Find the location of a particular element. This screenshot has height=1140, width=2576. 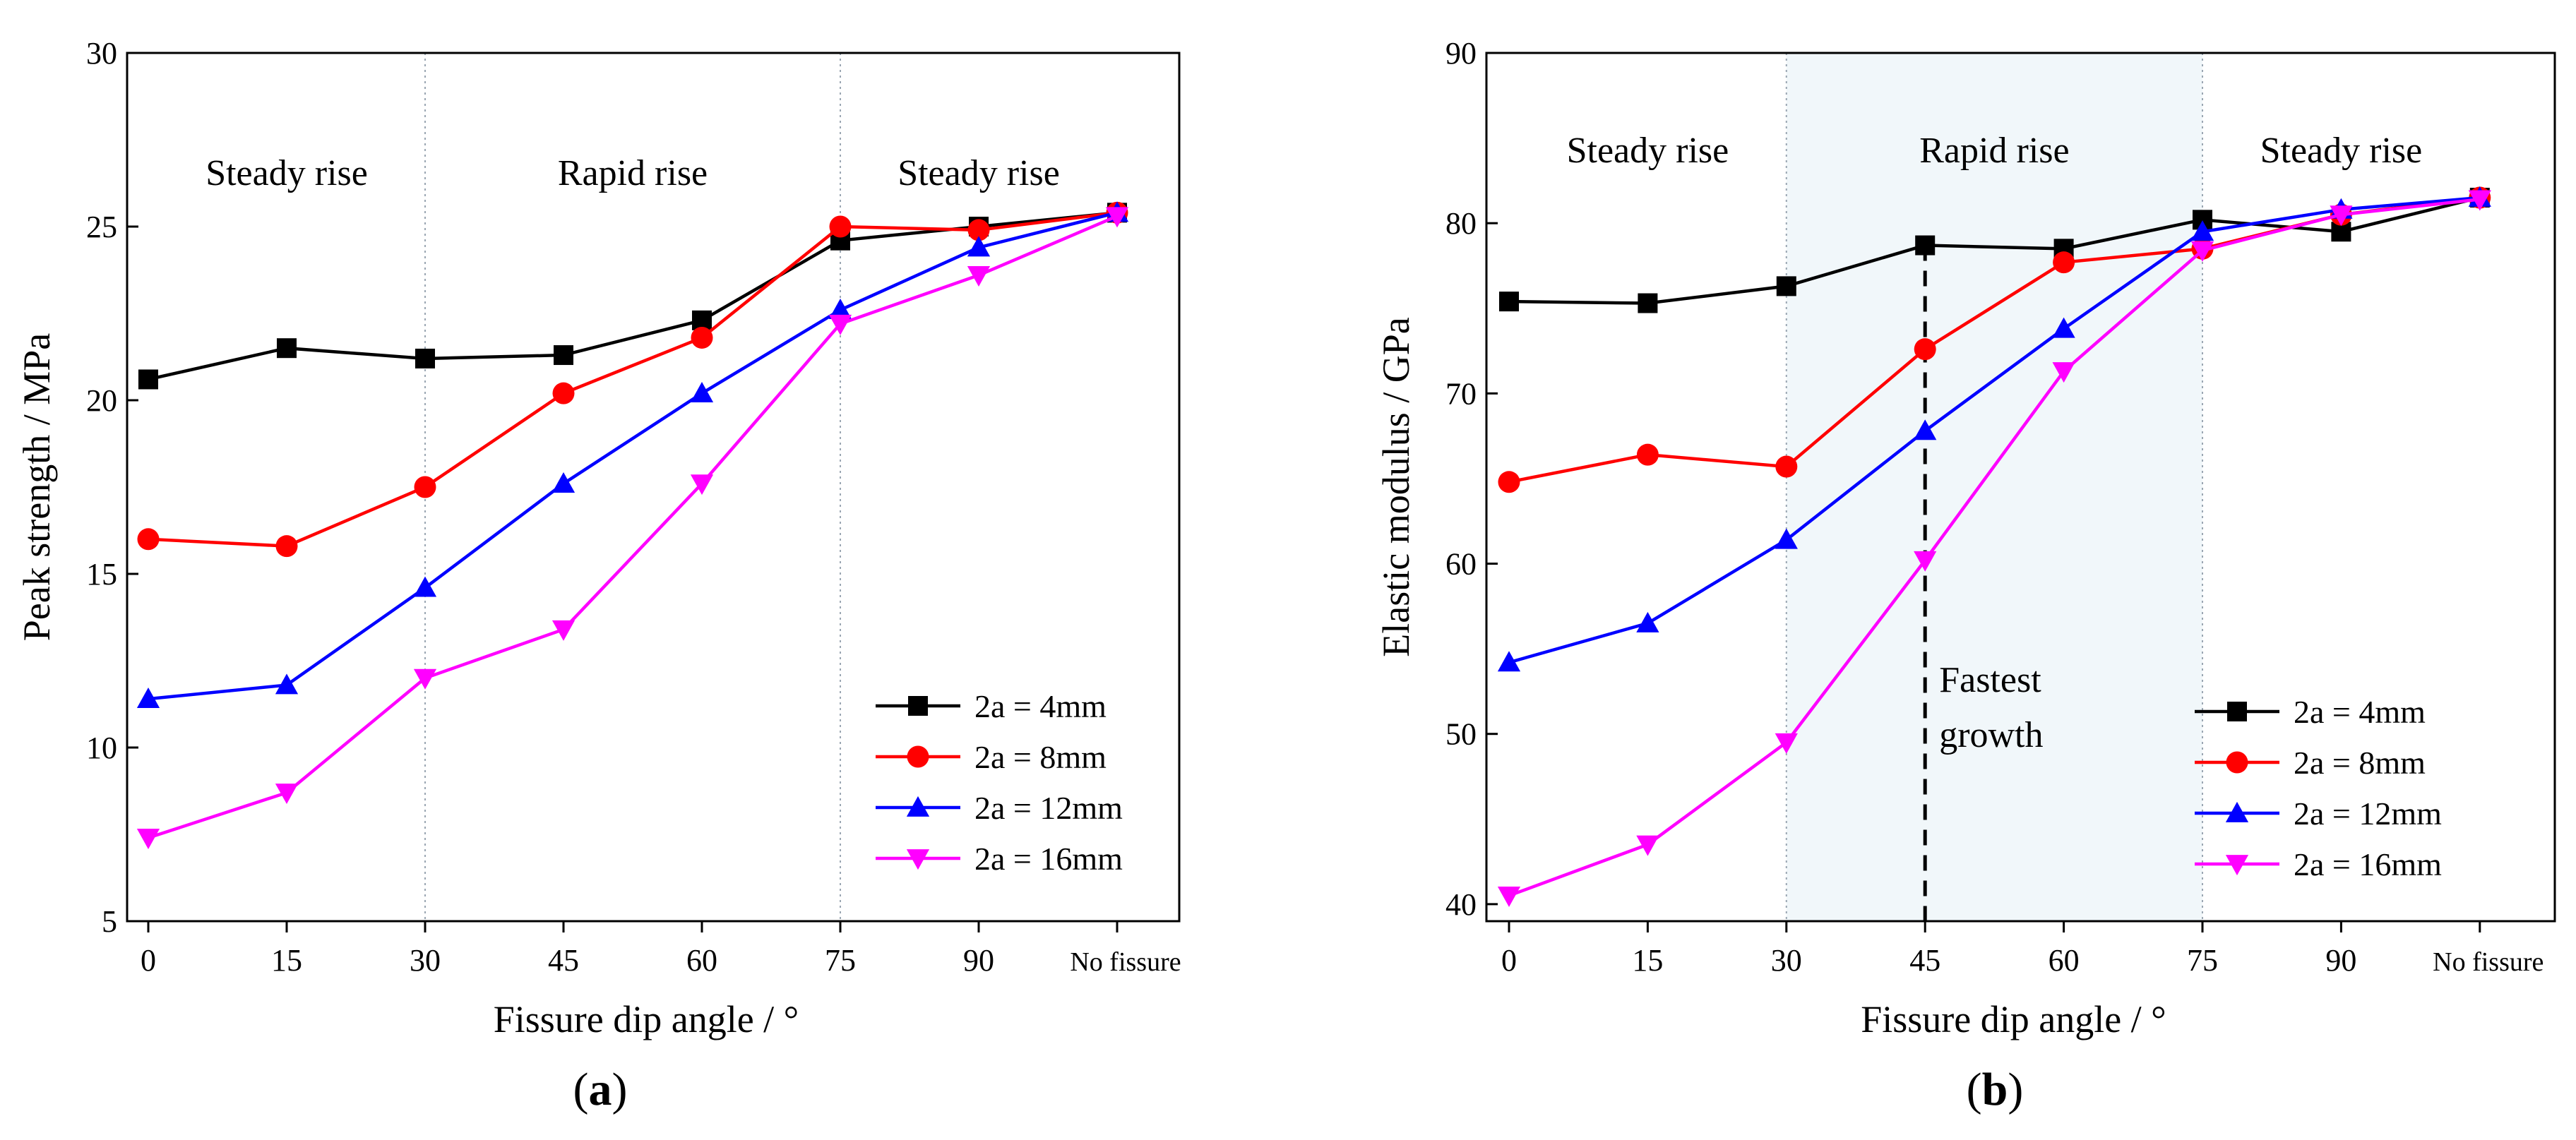

rapid-rise-band is located at coordinates (1994, 487).